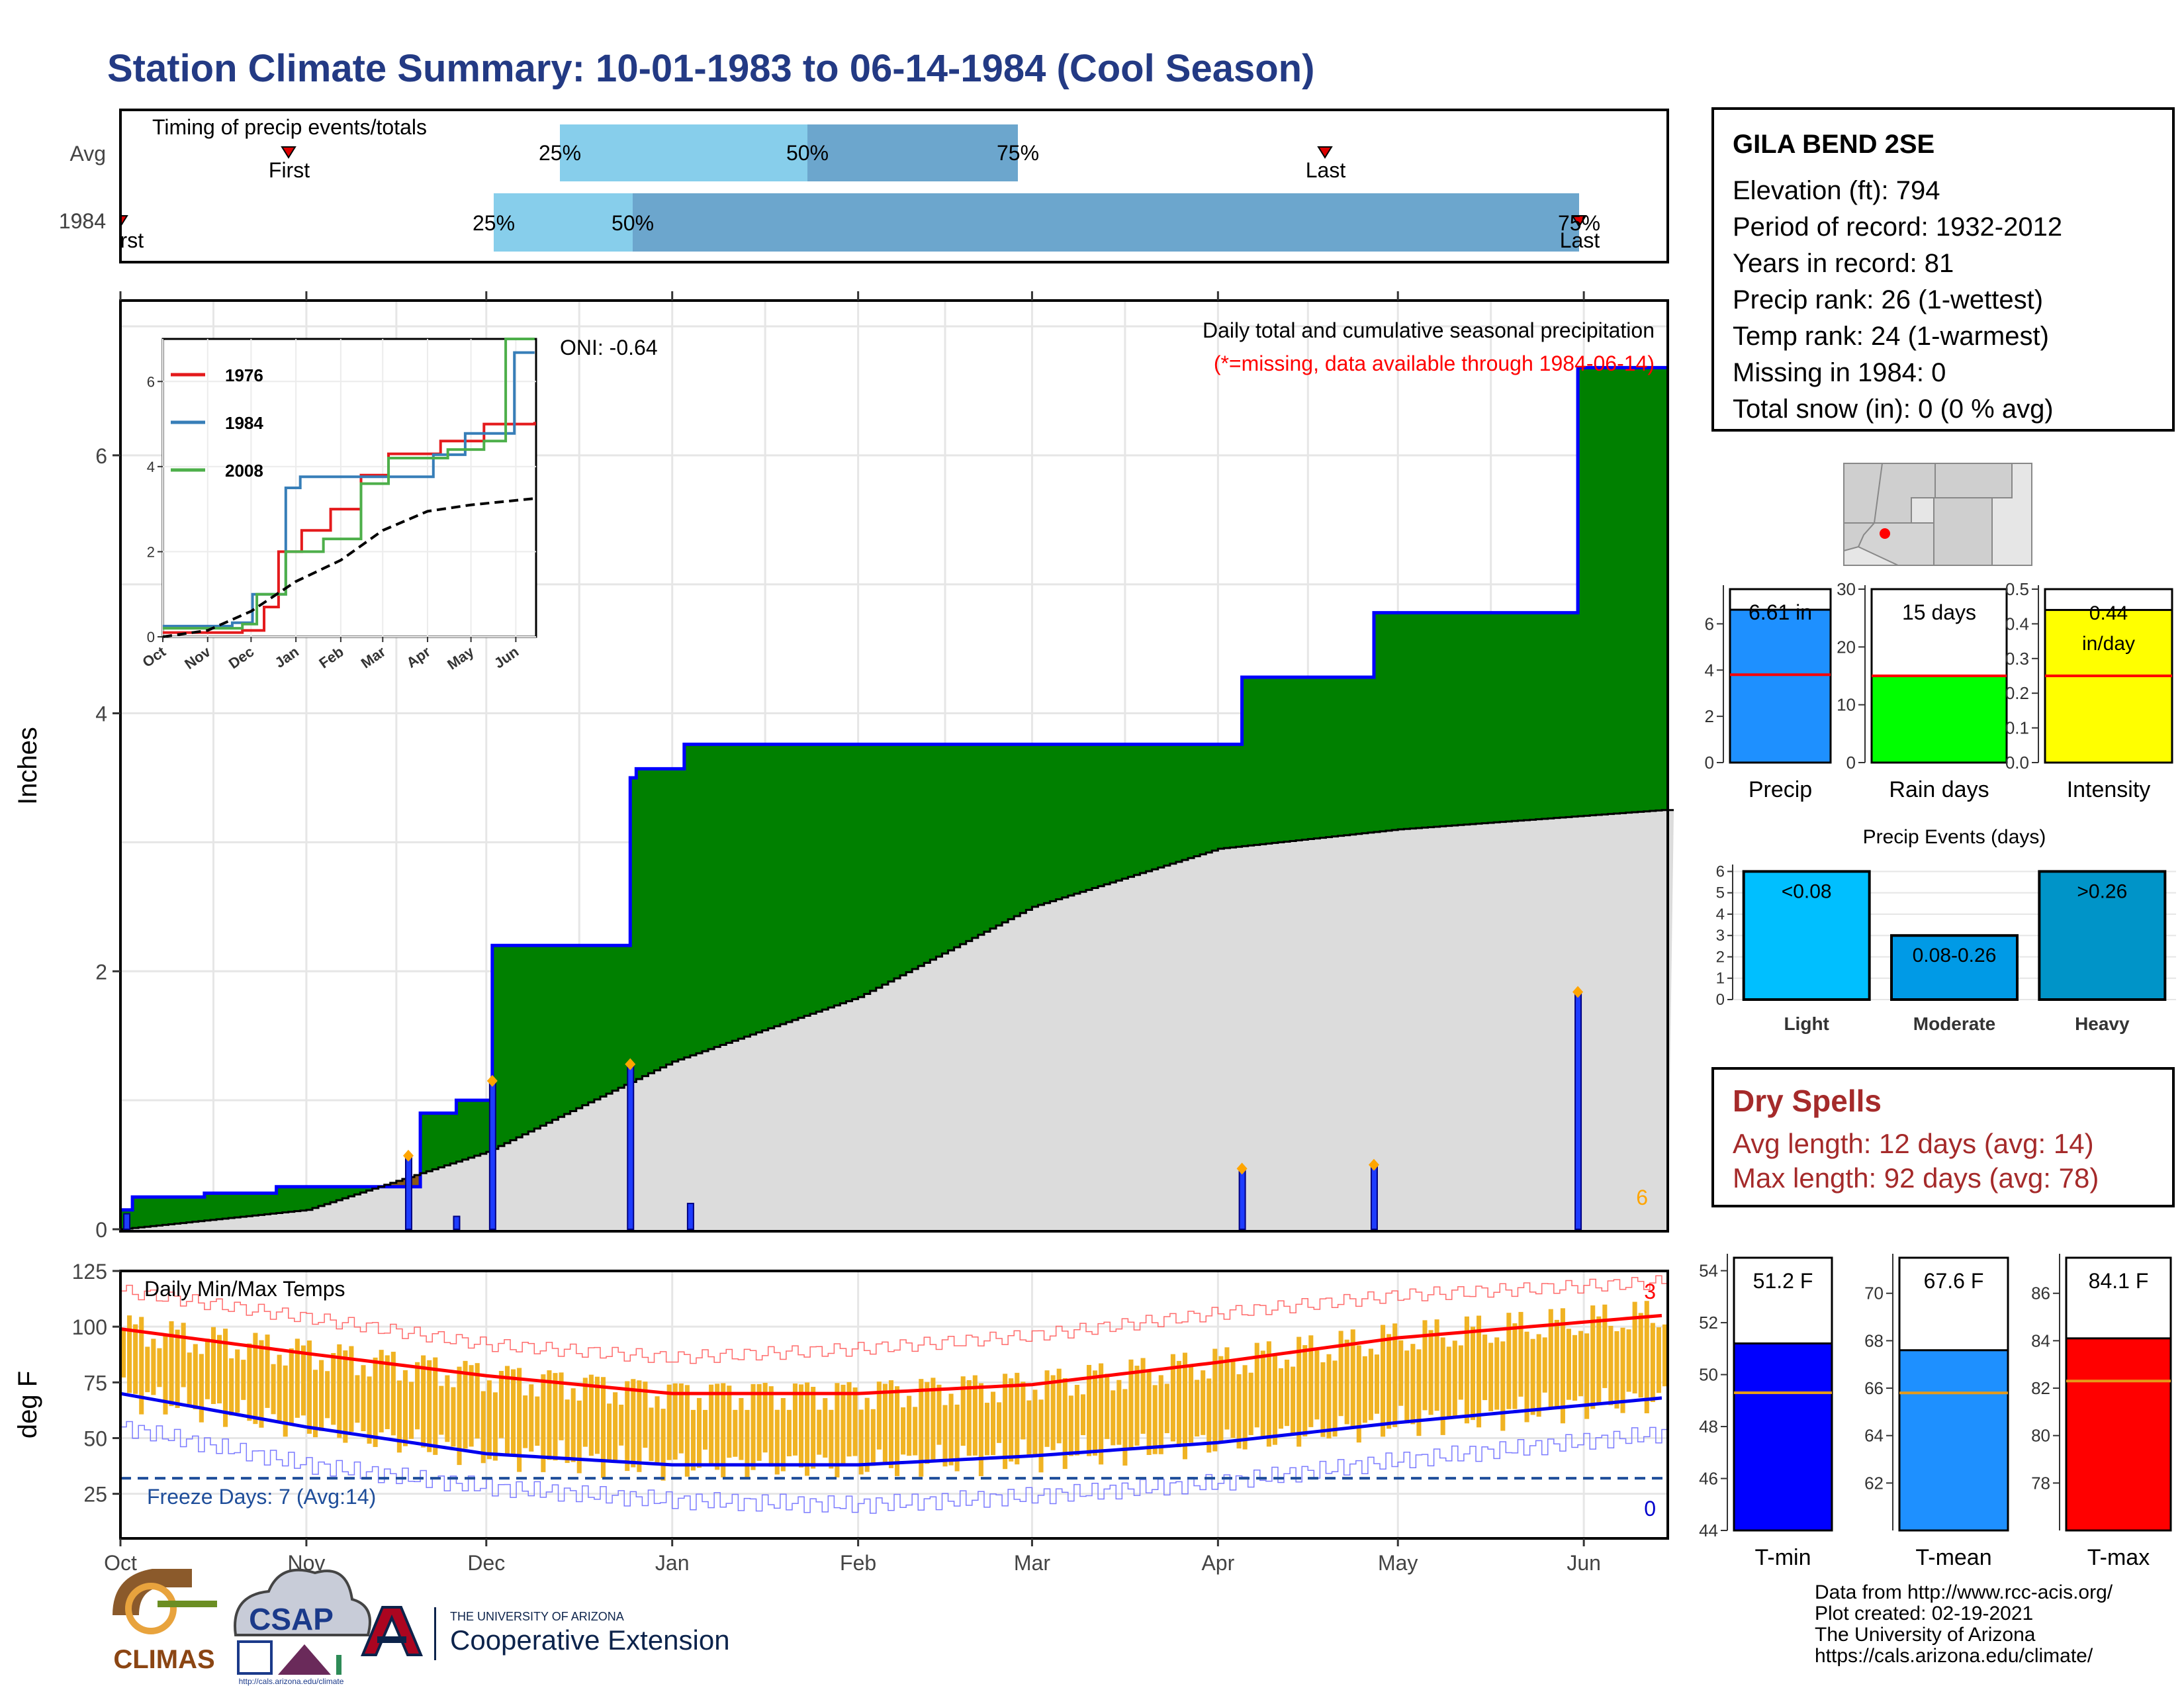 This screenshot has height=1688, width=2184. I want to click on precip-deficit-slice, so click(417, 1181).